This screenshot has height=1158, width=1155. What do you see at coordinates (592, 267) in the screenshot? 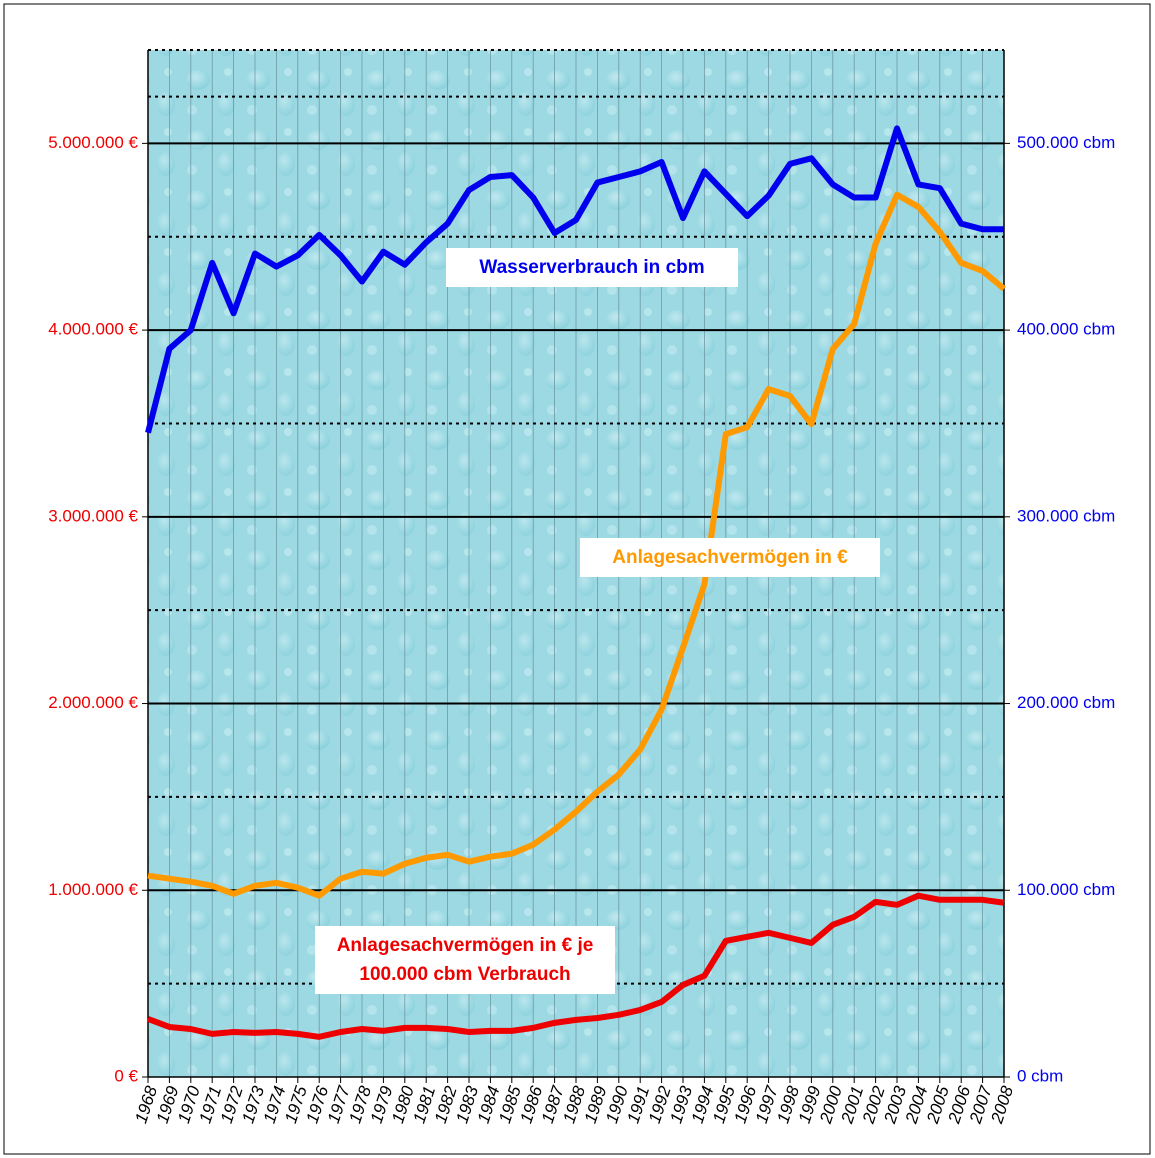
I see `series-label: Wasserverbrauch in cbm` at bounding box center [592, 267].